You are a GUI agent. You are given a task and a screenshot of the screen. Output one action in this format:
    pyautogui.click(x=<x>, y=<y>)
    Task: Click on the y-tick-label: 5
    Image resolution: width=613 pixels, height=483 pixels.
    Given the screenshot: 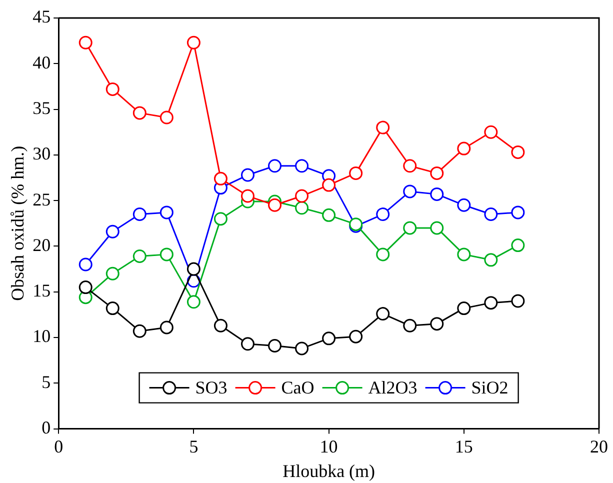 What is the action you would take?
    pyautogui.click(x=46, y=382)
    